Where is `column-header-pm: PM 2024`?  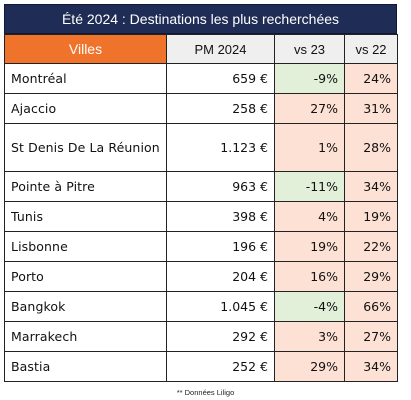 column-header-pm: PM 2024 is located at coordinates (220, 49).